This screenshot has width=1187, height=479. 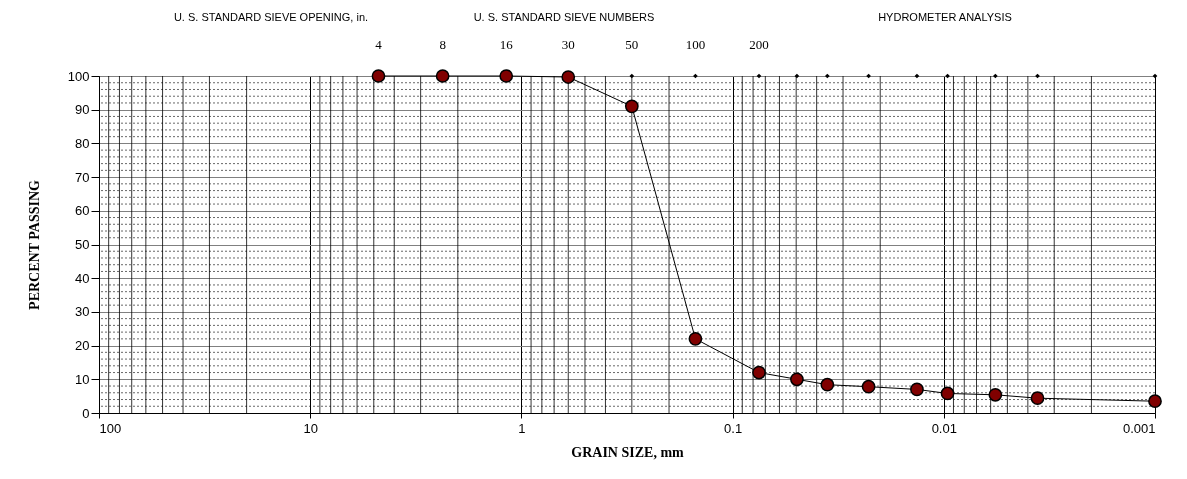 I want to click on annotation: 50, so click(x=632, y=44).